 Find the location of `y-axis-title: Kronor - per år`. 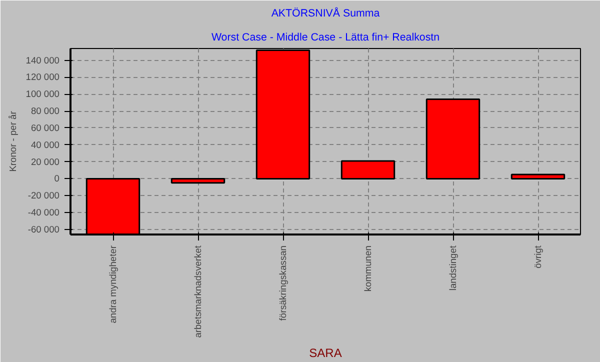

y-axis-title: Kronor - per år is located at coordinates (13, 141).